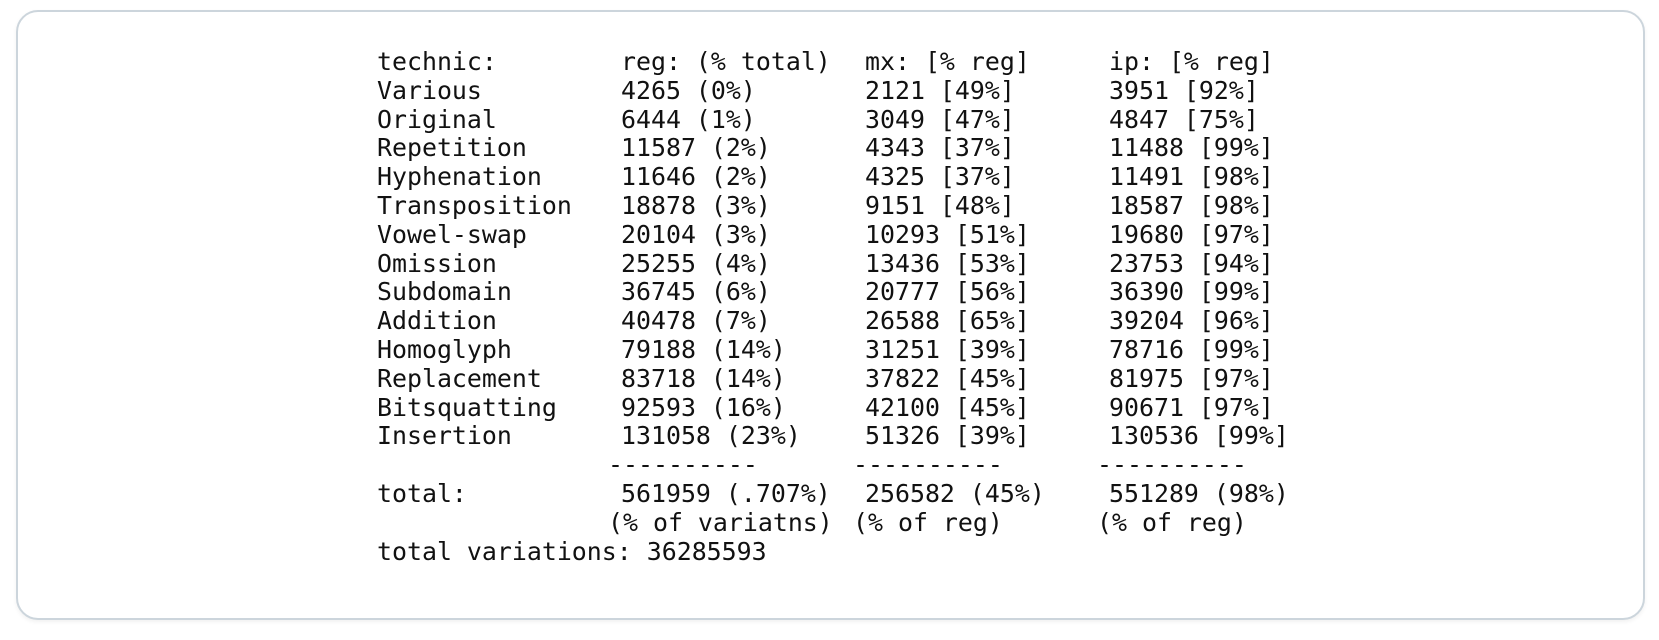 This screenshot has width=1659, height=640. What do you see at coordinates (940, 205) in the screenshot?
I see `mx-cell: 9151 [48%]` at bounding box center [940, 205].